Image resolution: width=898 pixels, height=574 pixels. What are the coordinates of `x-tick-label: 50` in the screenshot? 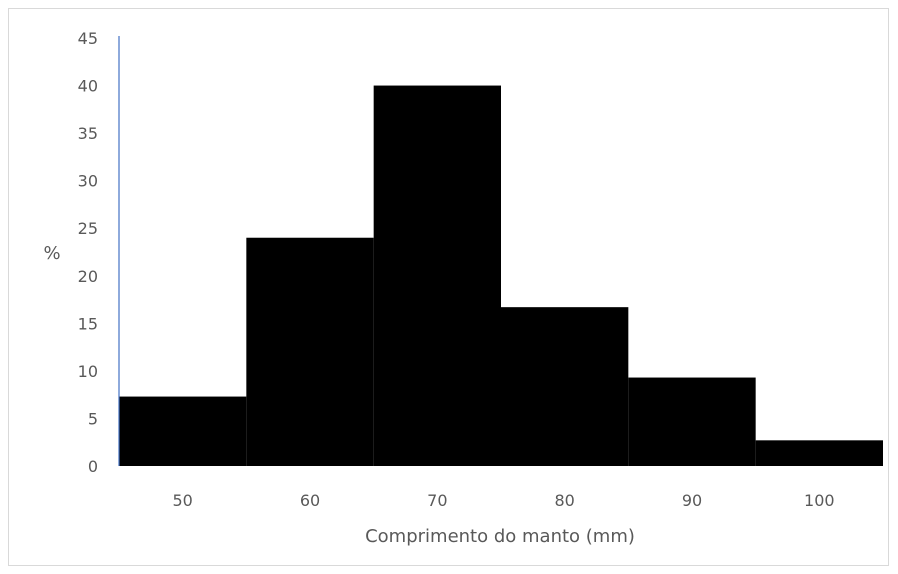 It's located at (182, 500).